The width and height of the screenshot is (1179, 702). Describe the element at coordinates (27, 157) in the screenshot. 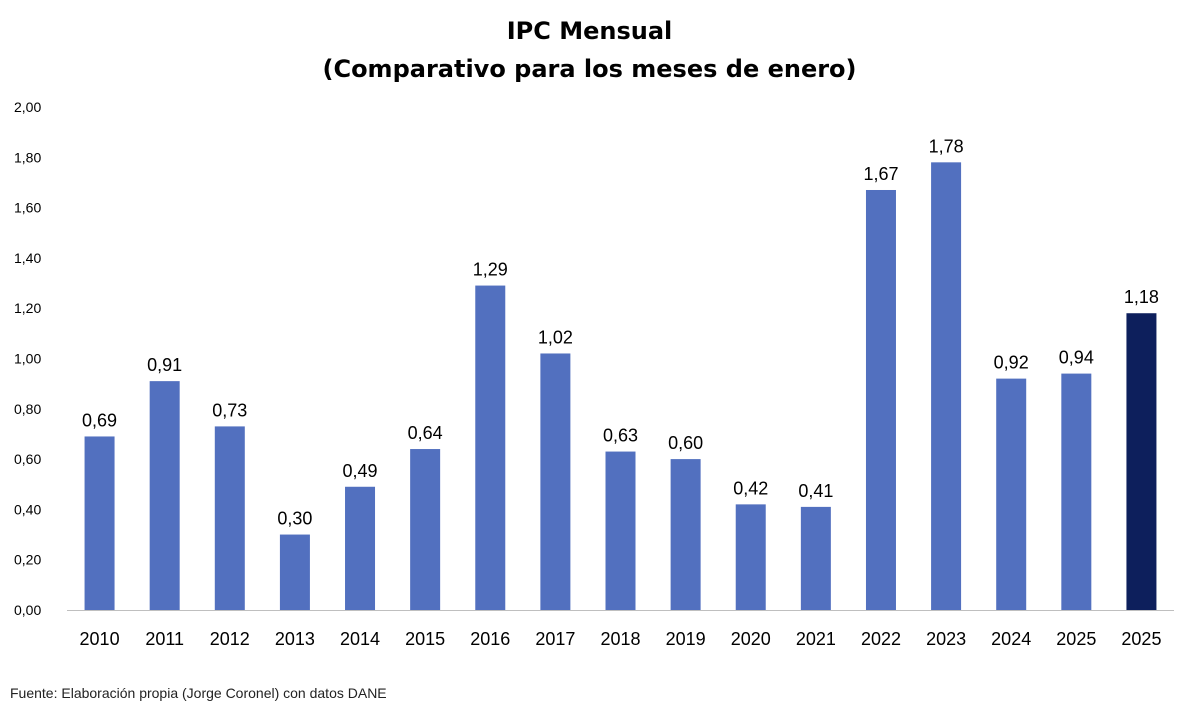

I see `y-tick-label: 1,80` at that location.